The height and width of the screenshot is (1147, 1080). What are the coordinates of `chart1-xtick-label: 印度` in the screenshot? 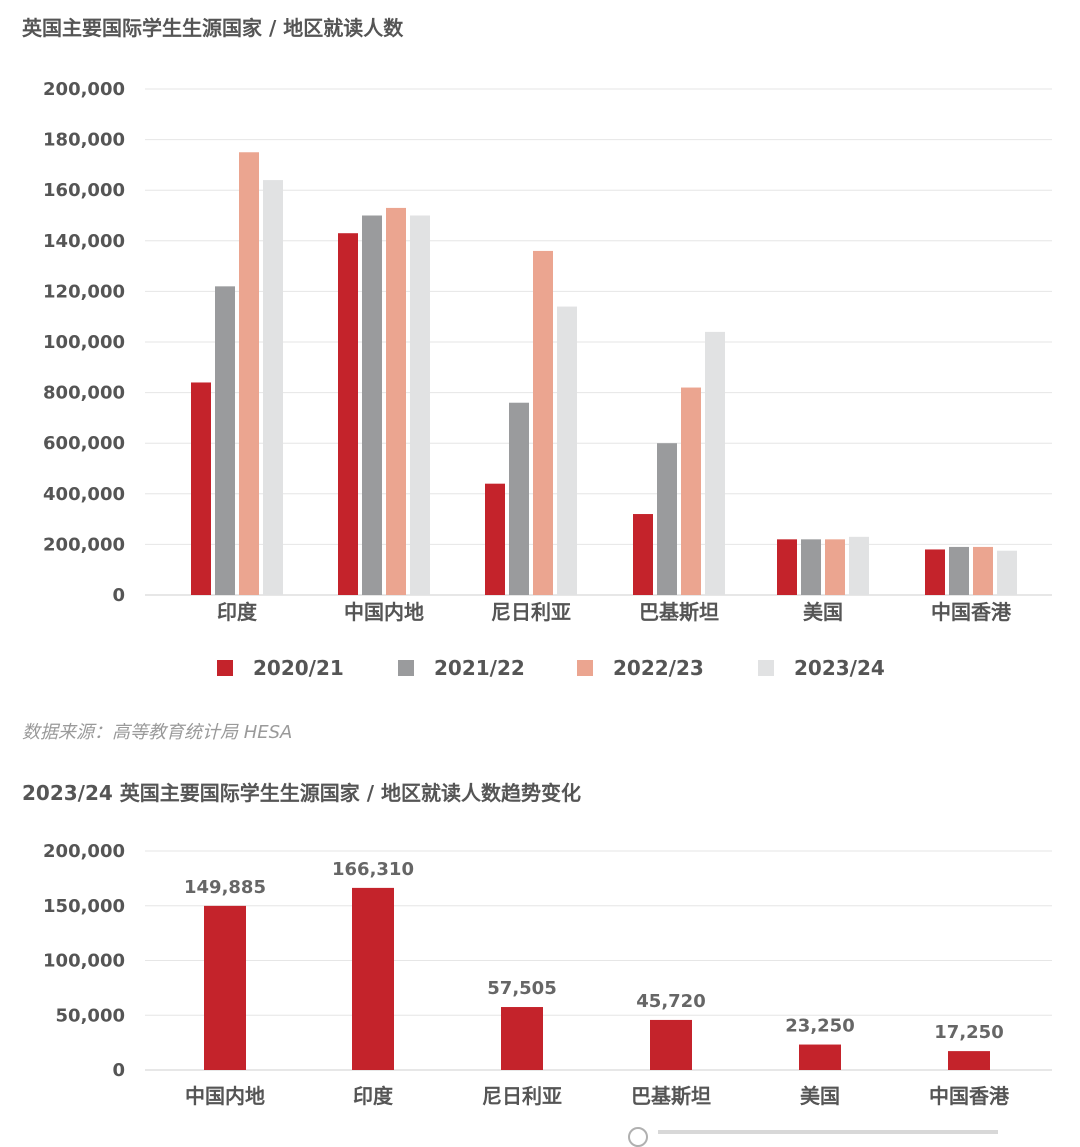 It's located at (237, 612).